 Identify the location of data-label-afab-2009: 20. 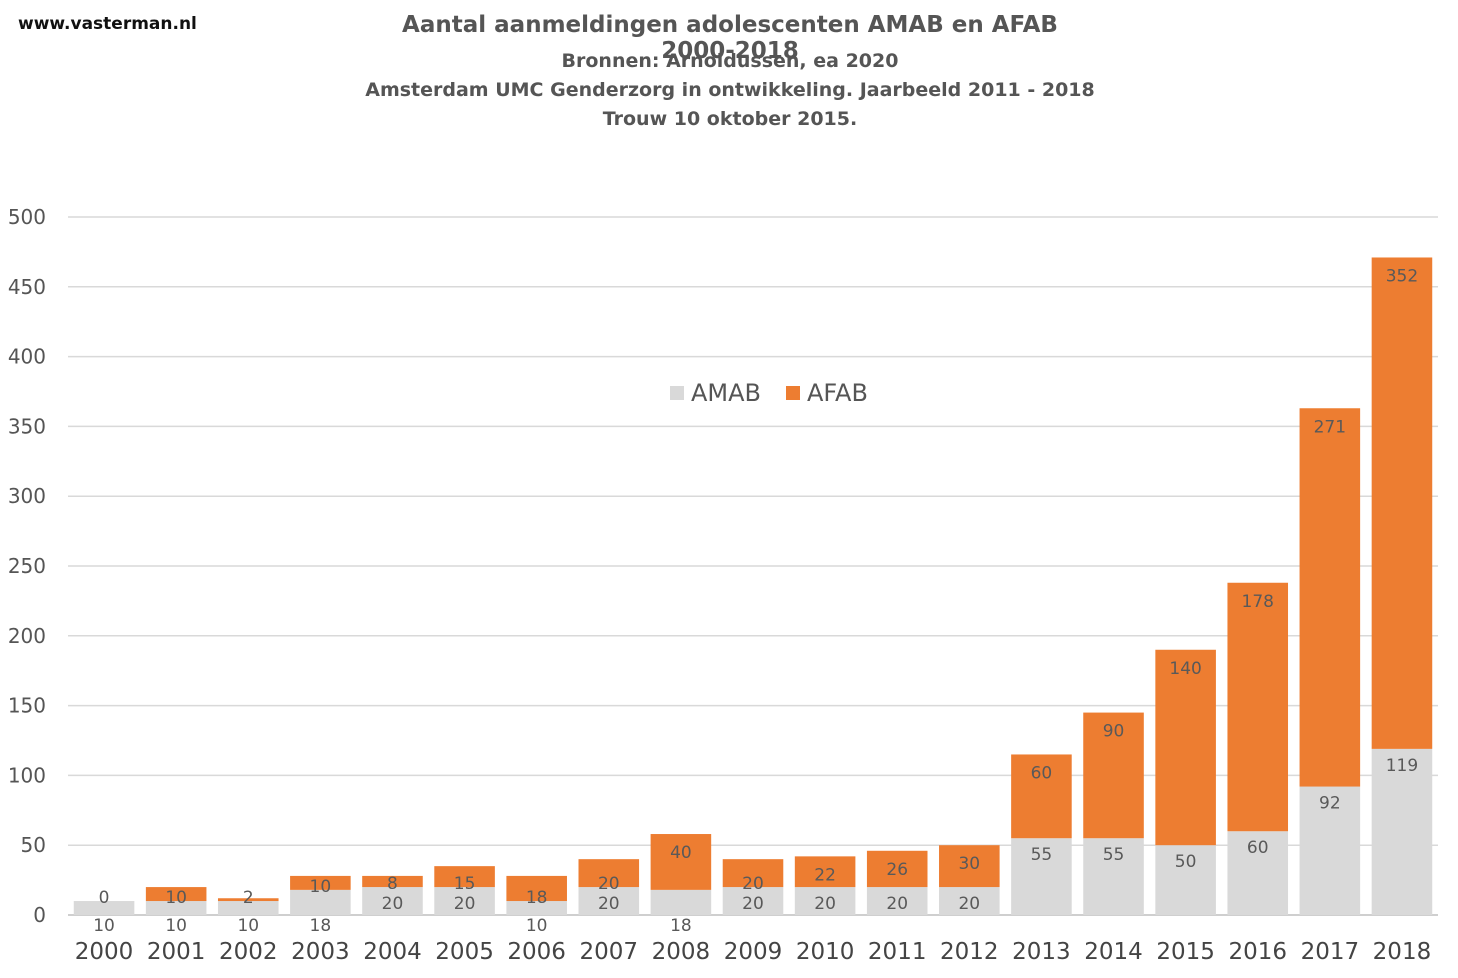
(753, 884).